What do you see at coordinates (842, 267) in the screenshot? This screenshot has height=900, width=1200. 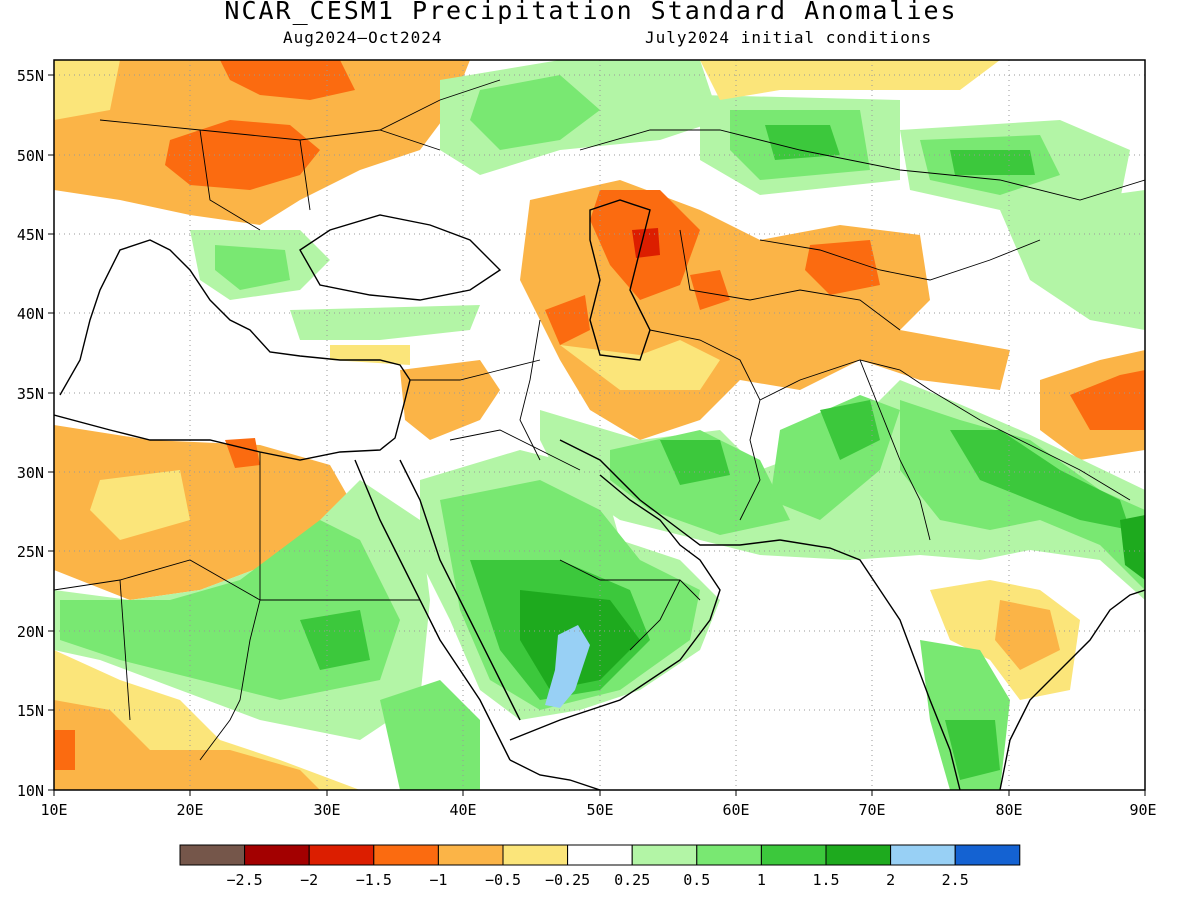 I see `anomaly-tienshan-core` at bounding box center [842, 267].